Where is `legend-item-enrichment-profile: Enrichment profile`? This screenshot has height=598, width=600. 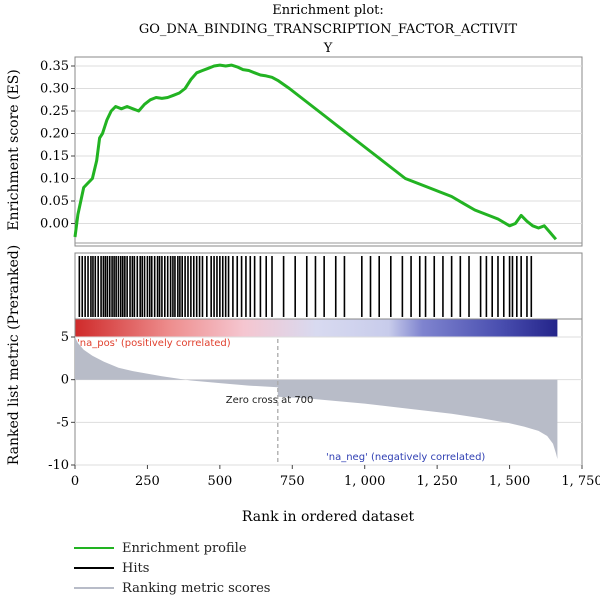 legend-item-enrichment-profile: Enrichment profile is located at coordinates (172, 548).